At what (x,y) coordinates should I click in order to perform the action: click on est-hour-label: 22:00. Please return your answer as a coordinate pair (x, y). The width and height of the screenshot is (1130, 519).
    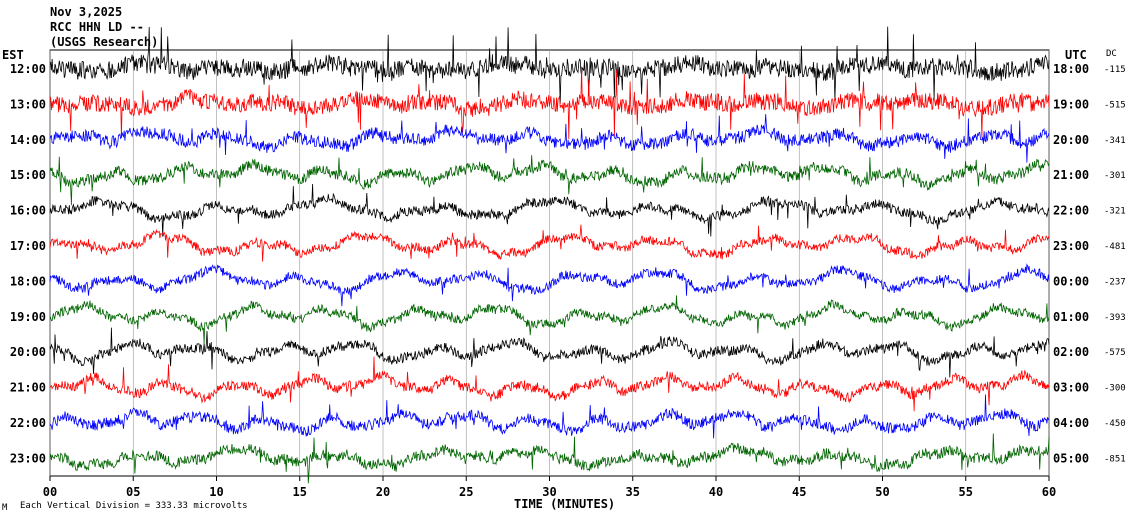
    Looking at the image, I should click on (28, 423).